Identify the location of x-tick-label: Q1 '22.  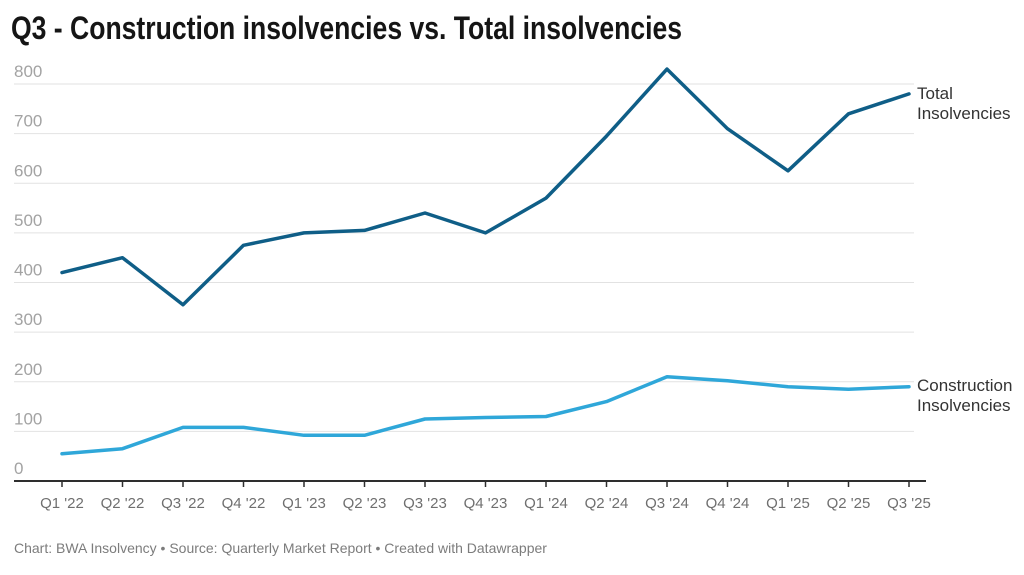
(62, 503).